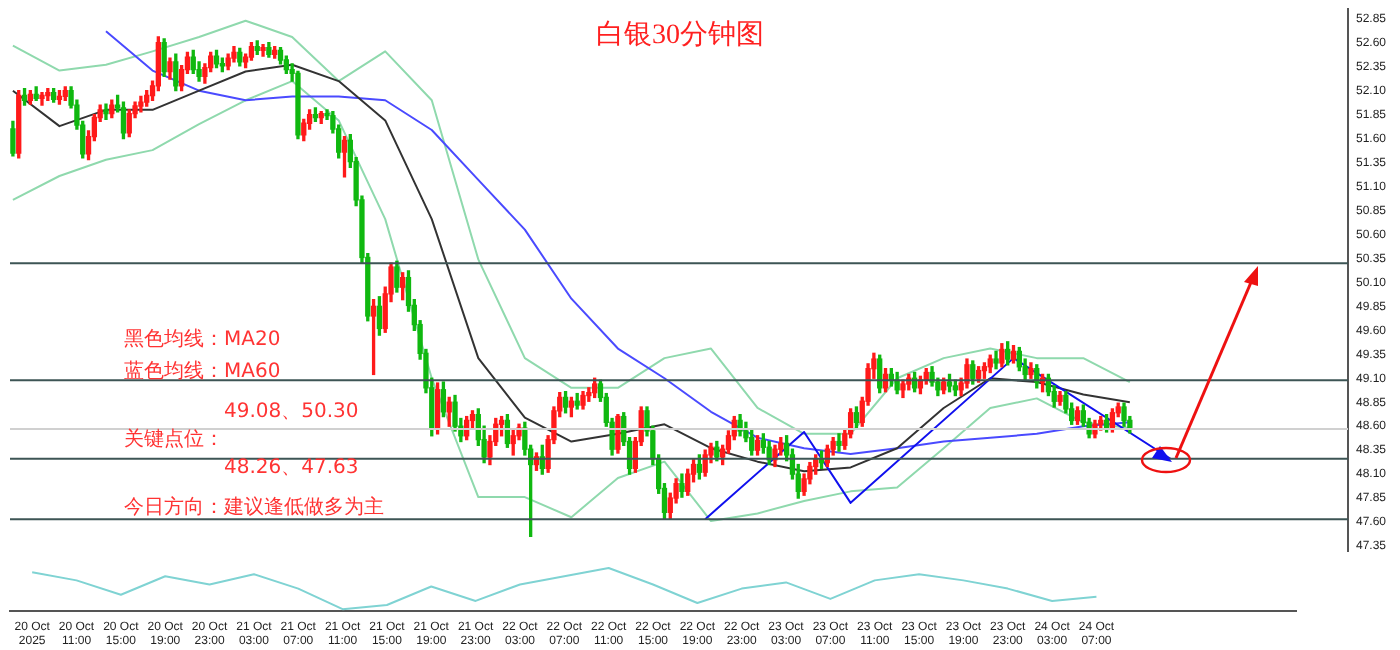  Describe the element at coordinates (291, 468) in the screenshot. I see `annotation: 48.26、47.63` at that location.